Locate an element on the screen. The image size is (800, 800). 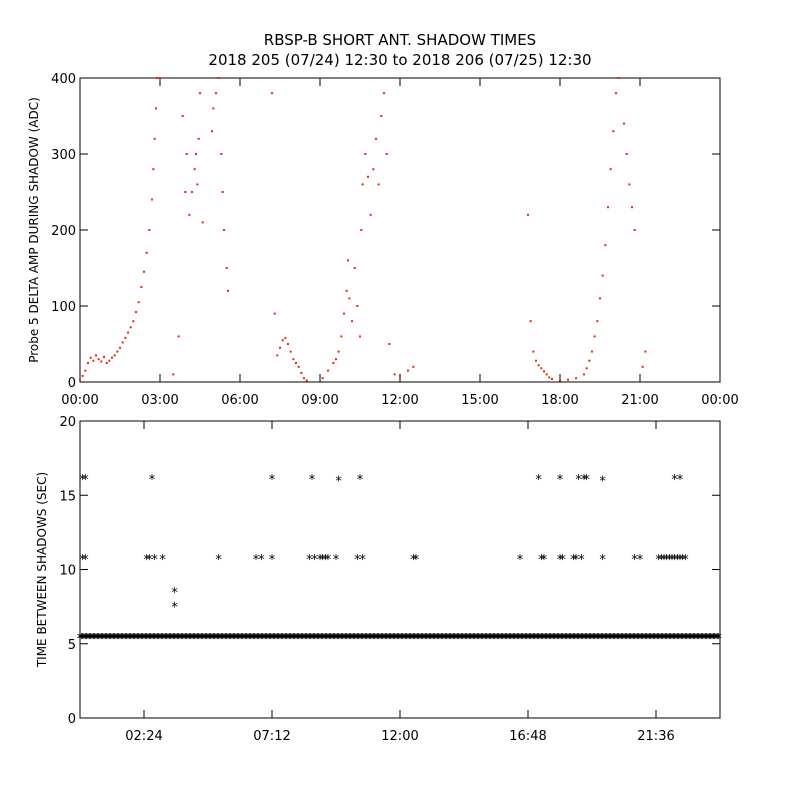
panel-1-y-tick-label: 100 is located at coordinates (63, 307).